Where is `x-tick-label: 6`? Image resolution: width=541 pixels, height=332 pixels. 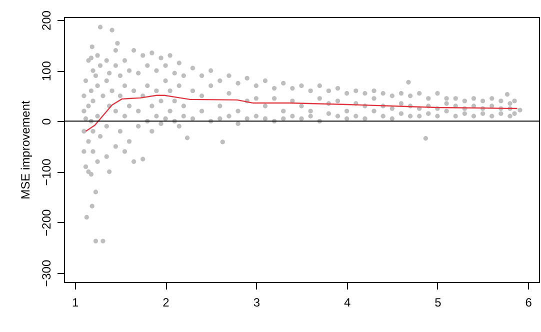
x-tick-label: 6 is located at coordinates (528, 303).